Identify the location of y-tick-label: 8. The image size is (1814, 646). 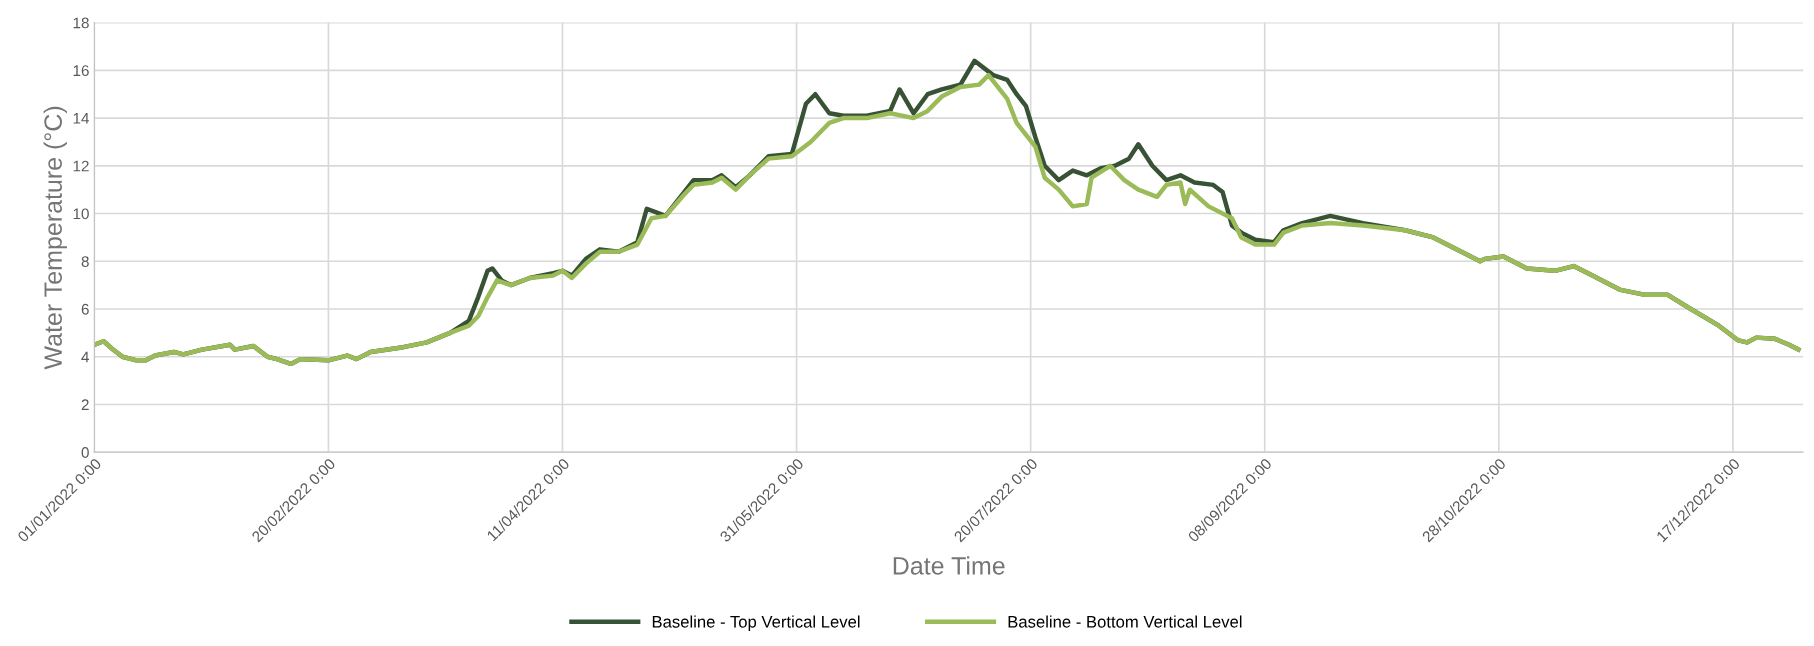
(85, 261).